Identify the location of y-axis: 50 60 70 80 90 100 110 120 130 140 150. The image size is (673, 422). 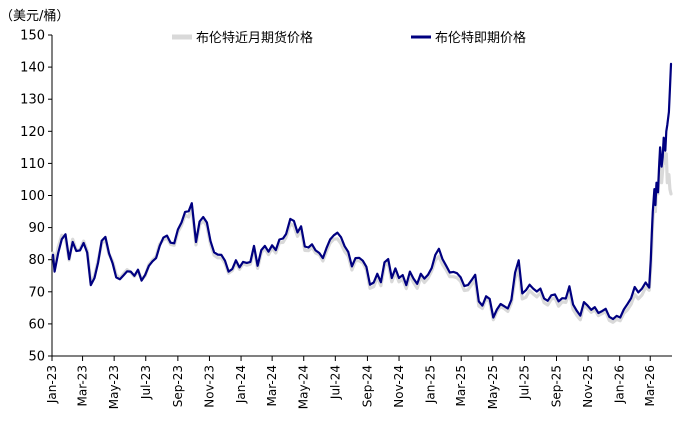
(36, 197).